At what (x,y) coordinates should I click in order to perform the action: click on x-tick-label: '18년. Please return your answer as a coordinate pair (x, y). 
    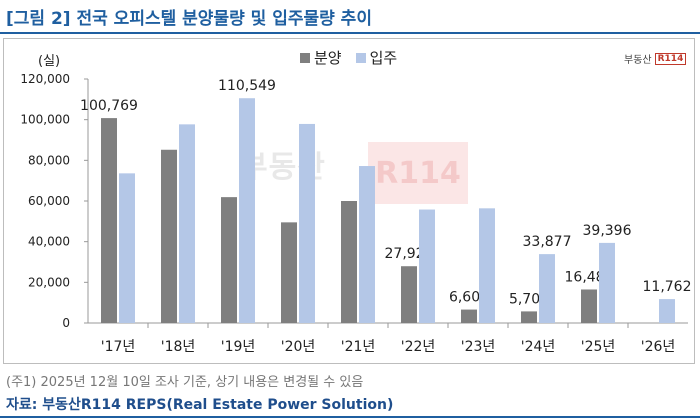
    Looking at the image, I should click on (178, 347).